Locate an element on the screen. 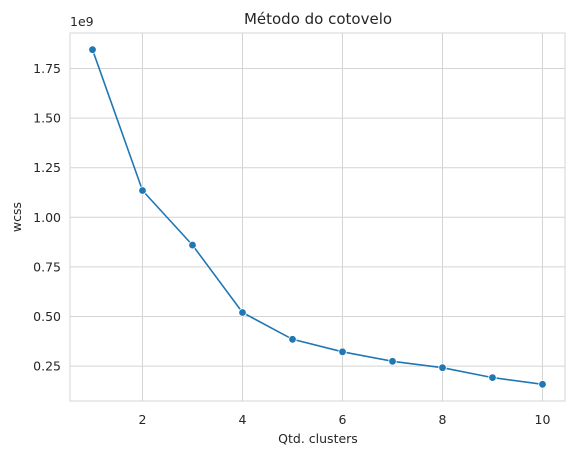 The image size is (576, 455). y-tick-labels: 0.25 0.50 0.75 1.00 1.25 1.50 1.75 is located at coordinates (47, 217).